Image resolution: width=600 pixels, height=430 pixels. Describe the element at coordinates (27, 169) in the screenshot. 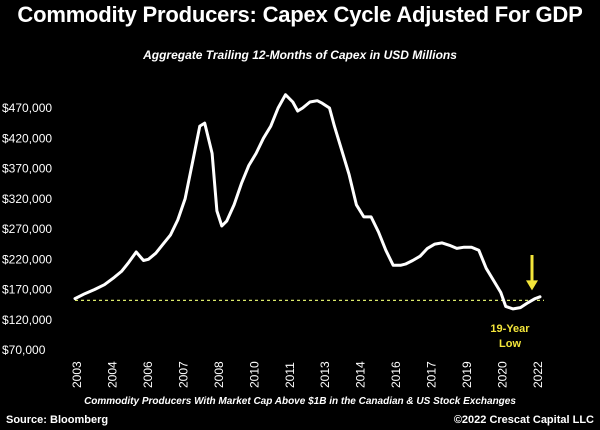

I see `y-tick-label: $370,000` at that location.